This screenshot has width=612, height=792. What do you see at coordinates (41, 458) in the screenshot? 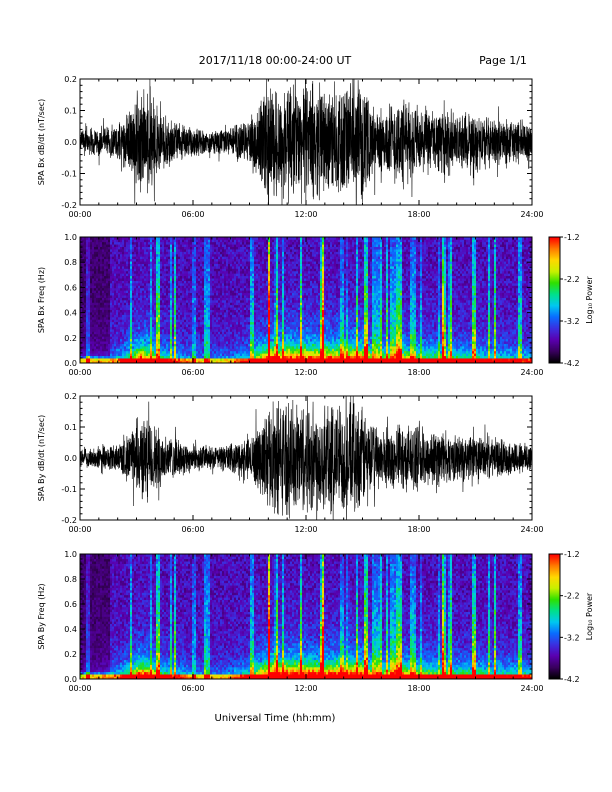
I see `y-axis-label: SPA By dB/dt (nT/sec)` at bounding box center [41, 458].